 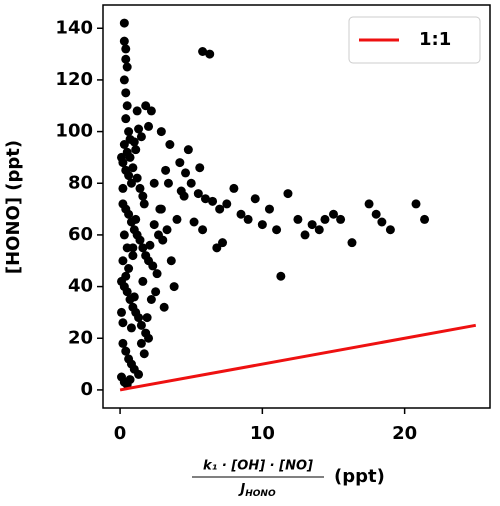 What do you see at coordinates (414, 40) in the screenshot?
I see `legend-box` at bounding box center [414, 40].